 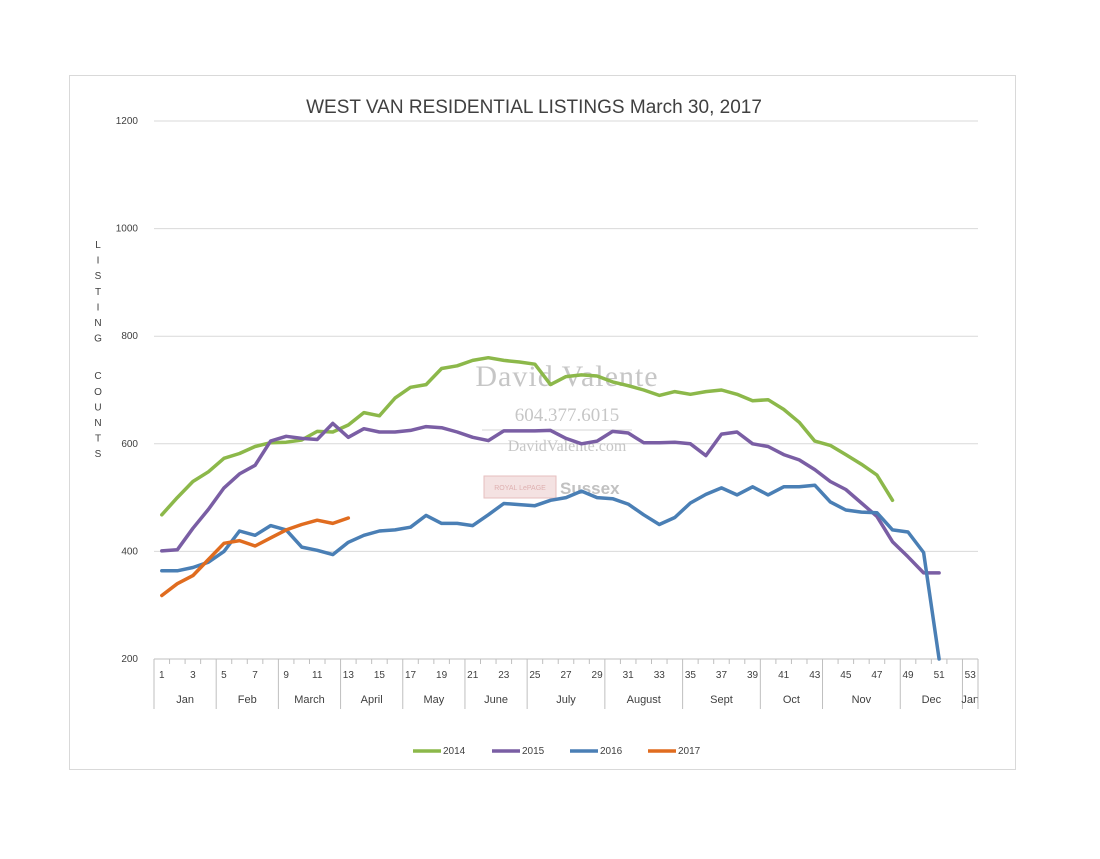 What do you see at coordinates (127, 229) in the screenshot?
I see `y-tick-label: 1000` at bounding box center [127, 229].